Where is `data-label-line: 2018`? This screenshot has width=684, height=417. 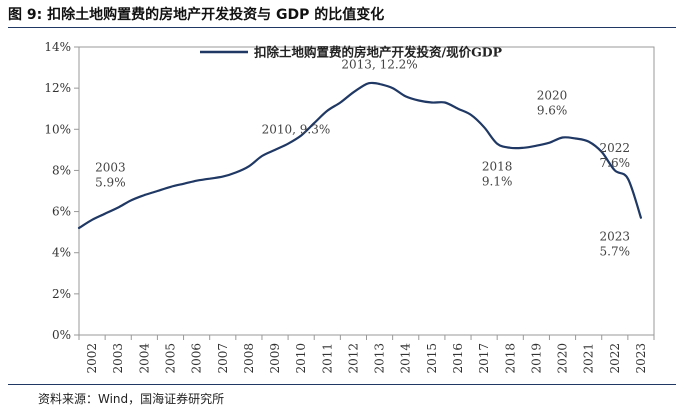 data-label-line: 2018 is located at coordinates (497, 166).